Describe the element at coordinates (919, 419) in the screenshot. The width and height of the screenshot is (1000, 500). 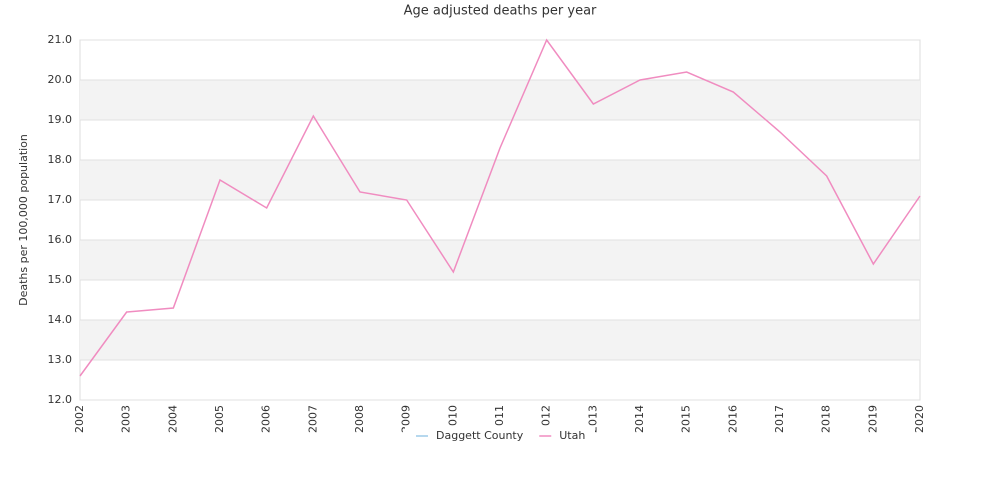
I see `x-tick-label: 2020` at that location.